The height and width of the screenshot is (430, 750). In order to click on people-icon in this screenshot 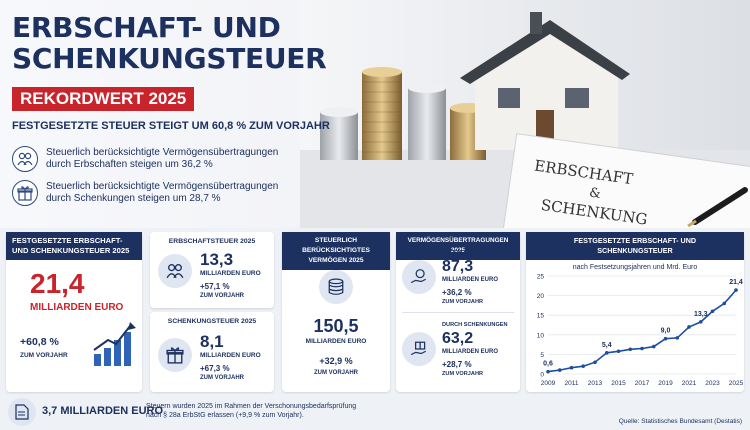, I will do `click(25, 159)`.